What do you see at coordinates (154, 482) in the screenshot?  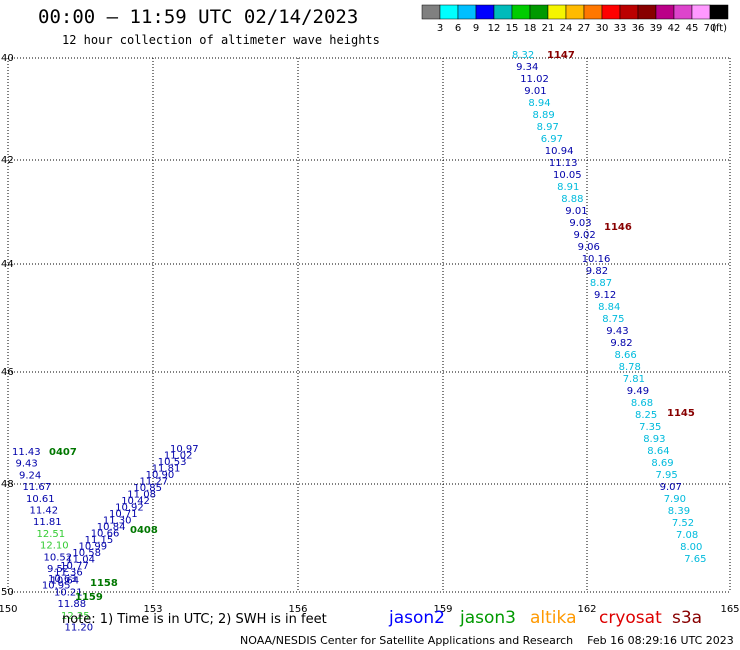 I see `wave-height-diagonal: 11.27` at bounding box center [154, 482].